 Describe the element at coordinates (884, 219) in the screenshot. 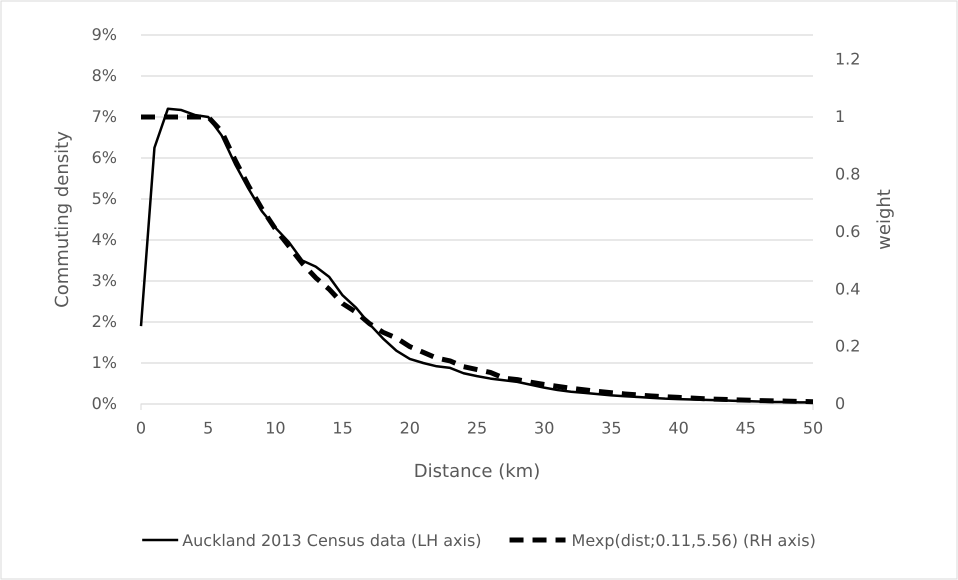

I see `y2-axis-title: weight` at that location.